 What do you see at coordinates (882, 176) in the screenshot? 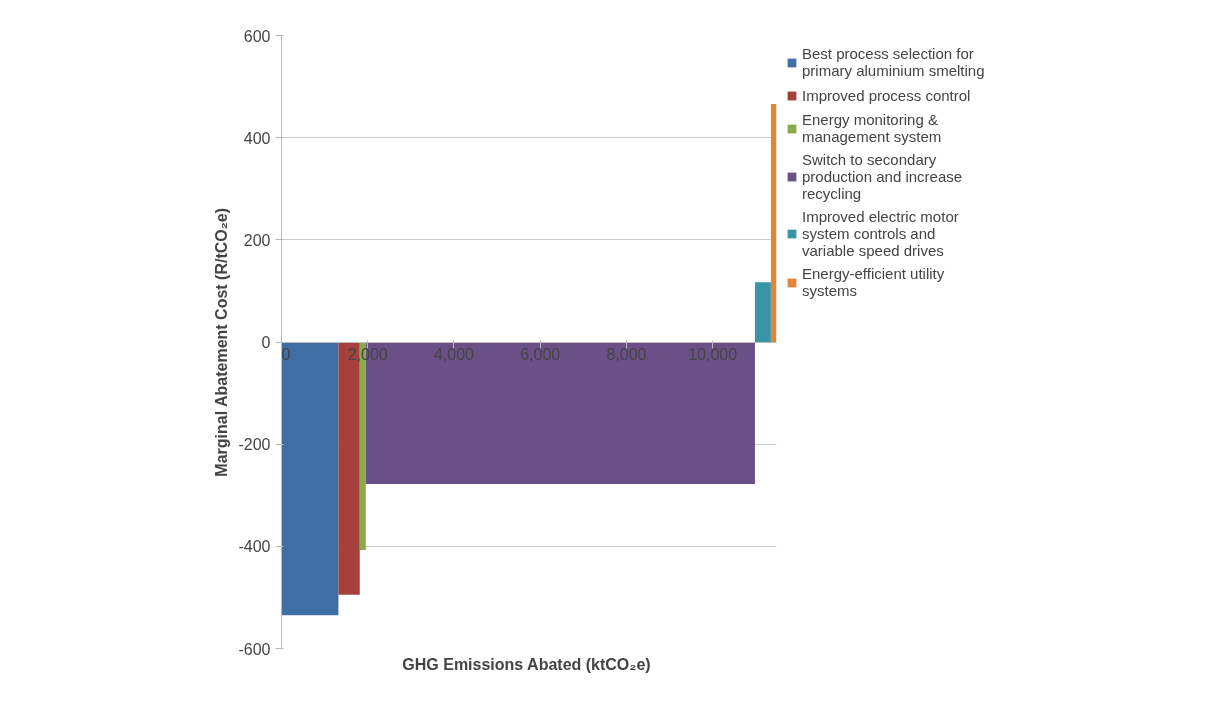
I see `legend-label: Switch to secondary production and increase recycling` at bounding box center [882, 176].